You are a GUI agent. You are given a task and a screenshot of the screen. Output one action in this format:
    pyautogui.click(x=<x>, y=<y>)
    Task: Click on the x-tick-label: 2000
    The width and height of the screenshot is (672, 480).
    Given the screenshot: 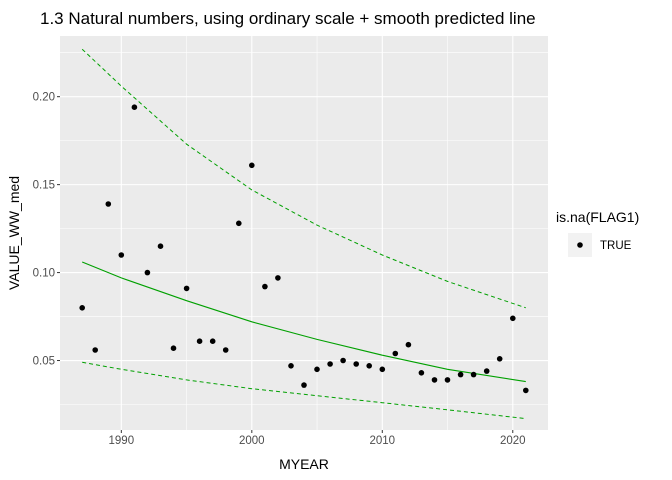 What is the action you would take?
    pyautogui.click(x=252, y=441)
    